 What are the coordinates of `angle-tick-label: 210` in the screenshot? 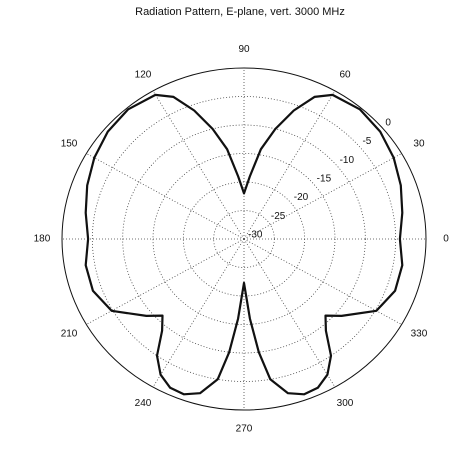 It's located at (69, 334).